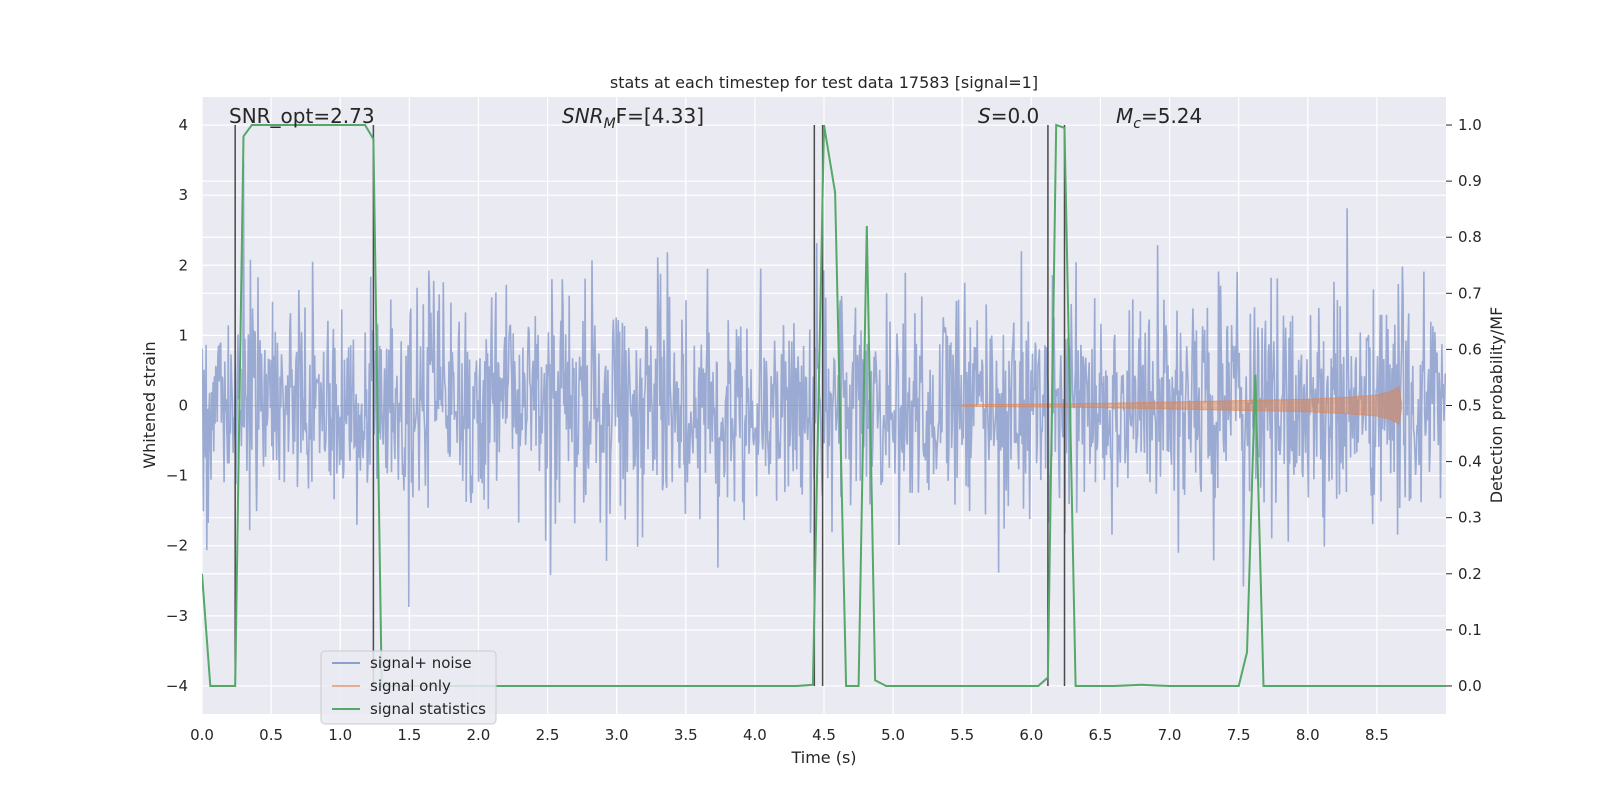  What do you see at coordinates (271, 735) in the screenshot?
I see `x-tick-label: 0.5` at bounding box center [271, 735].